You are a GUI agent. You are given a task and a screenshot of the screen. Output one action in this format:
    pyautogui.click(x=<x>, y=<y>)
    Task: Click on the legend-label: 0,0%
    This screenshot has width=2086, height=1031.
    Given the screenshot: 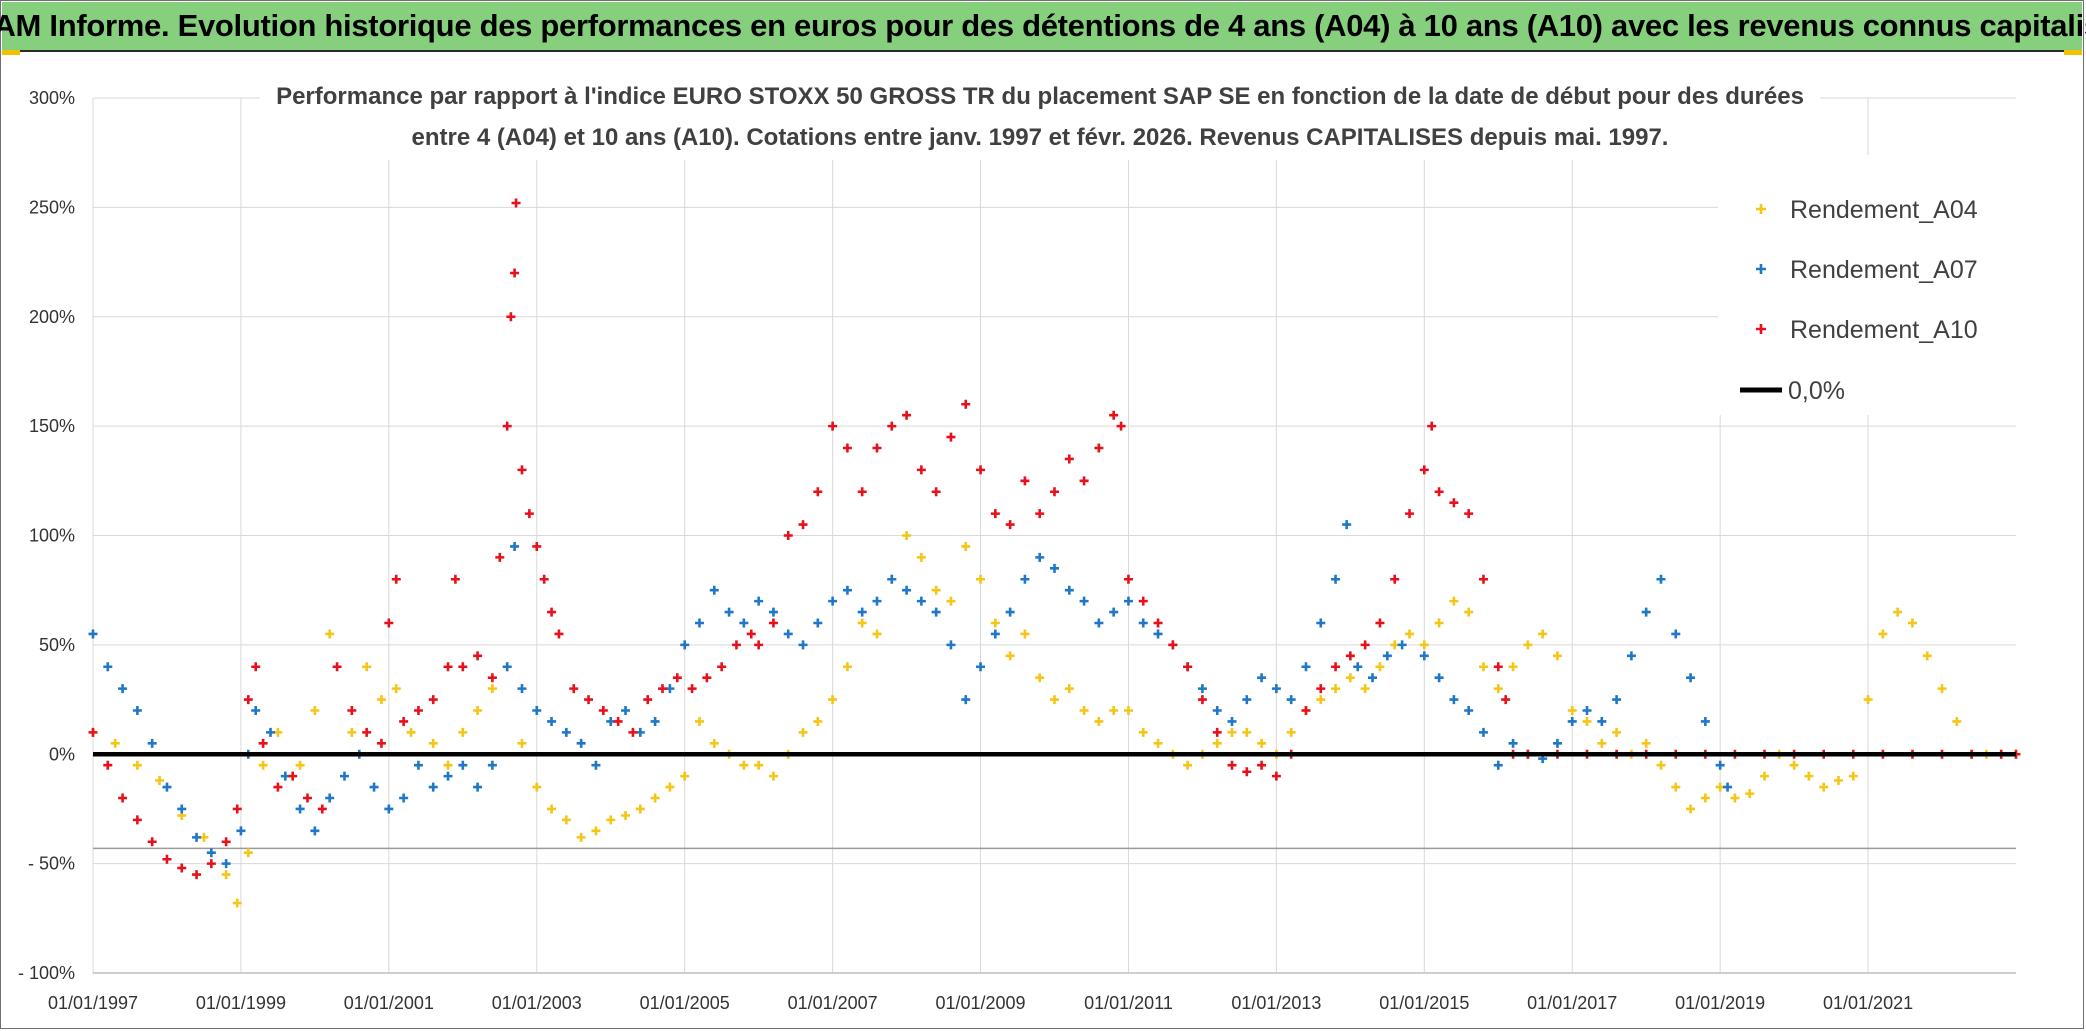 What is the action you would take?
    pyautogui.click(x=1816, y=391)
    